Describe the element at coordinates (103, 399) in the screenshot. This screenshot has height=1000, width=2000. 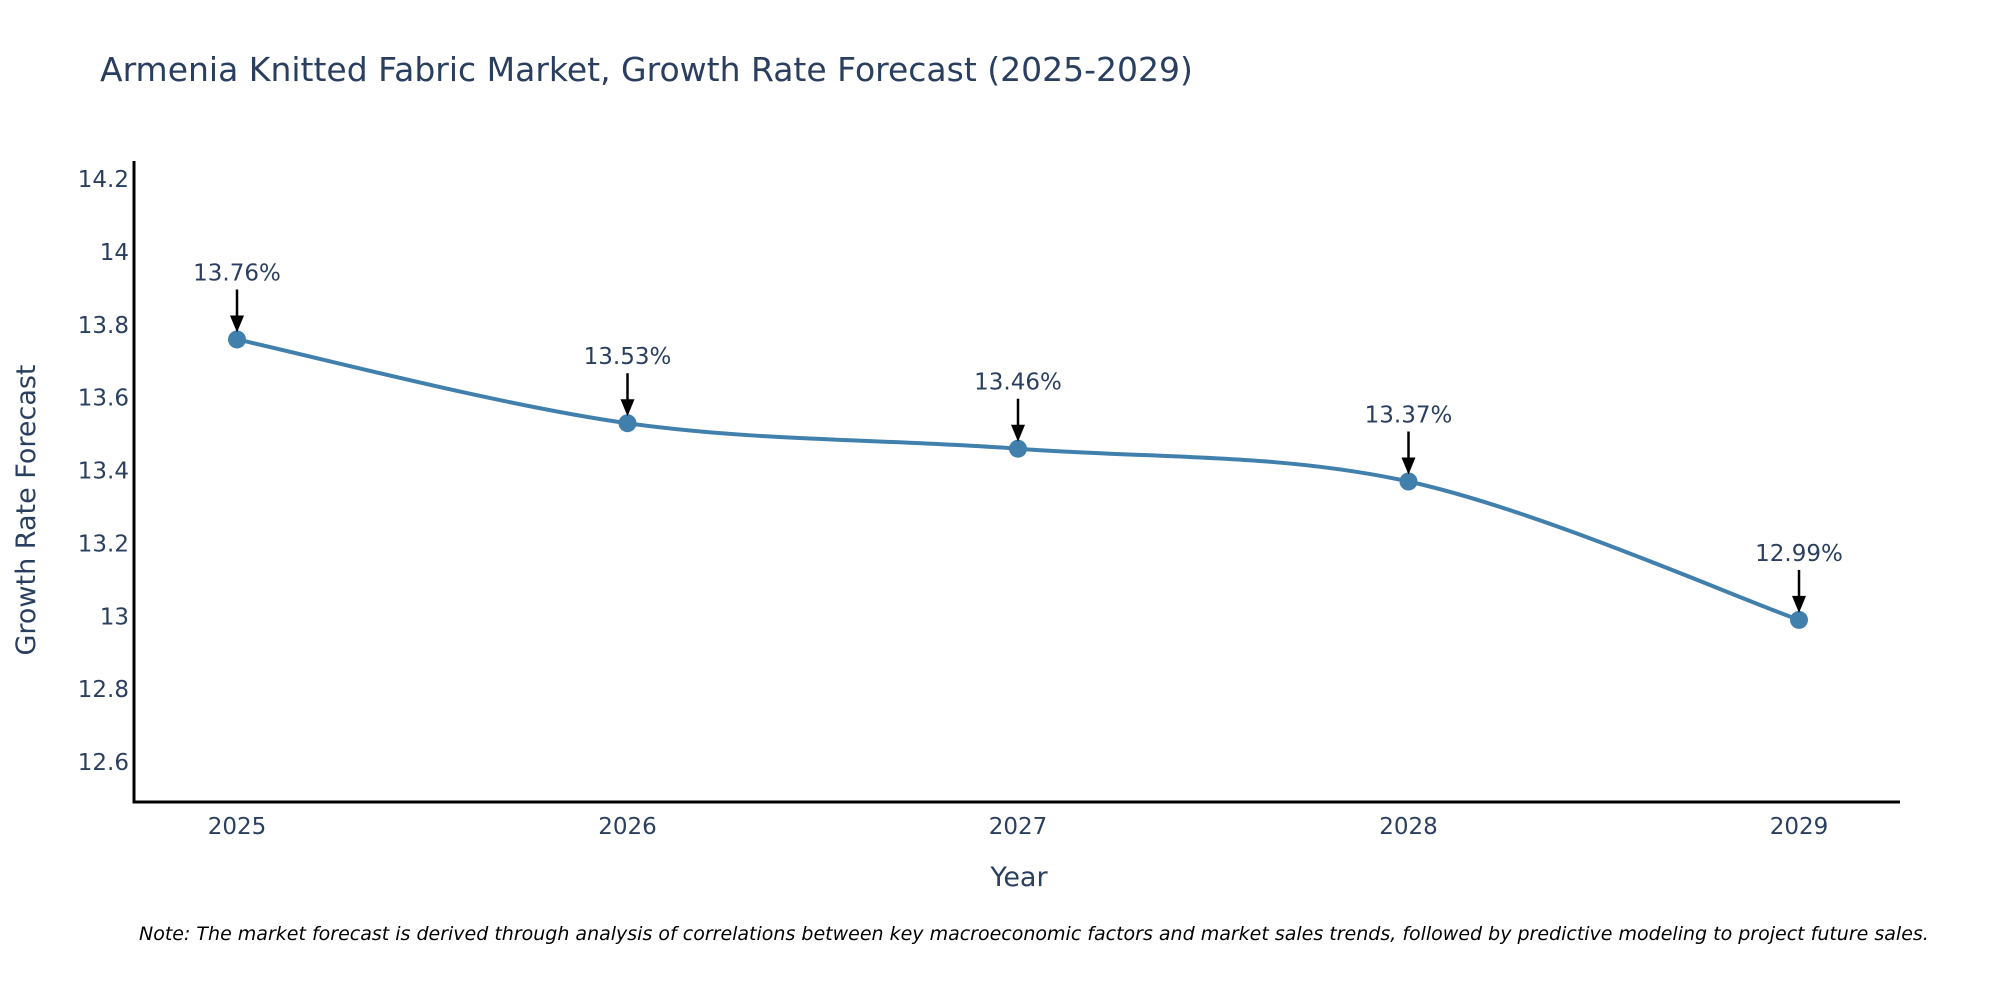
I see `y-tick-label: 13.6` at that location.